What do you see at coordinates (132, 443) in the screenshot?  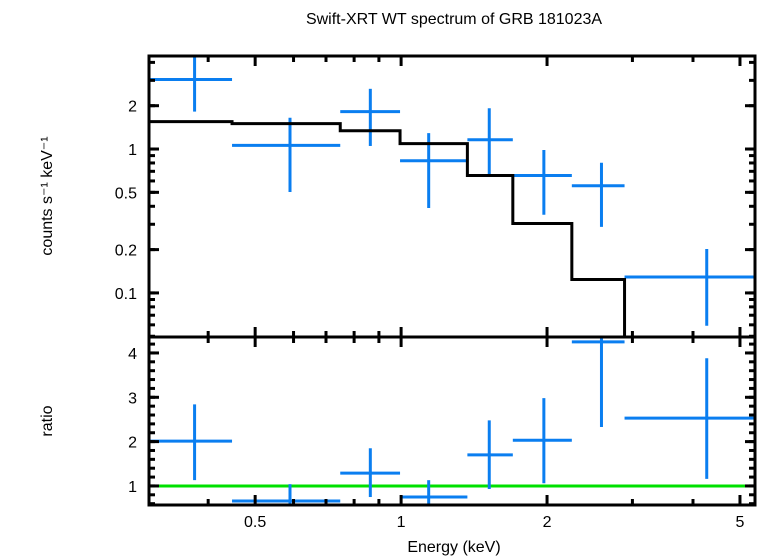 I see `ratio-y-tick-label: 2` at bounding box center [132, 443].